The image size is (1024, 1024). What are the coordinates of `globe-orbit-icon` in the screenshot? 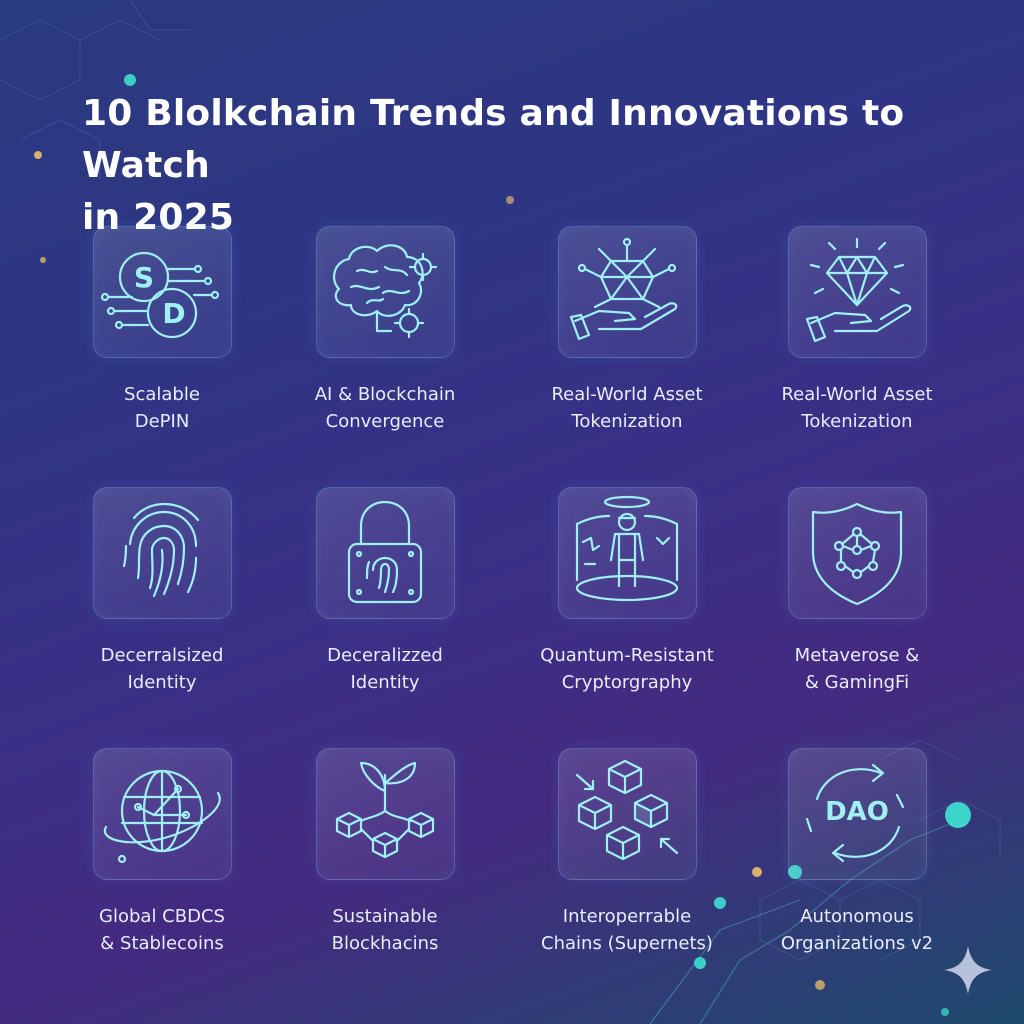 It's located at (162, 816).